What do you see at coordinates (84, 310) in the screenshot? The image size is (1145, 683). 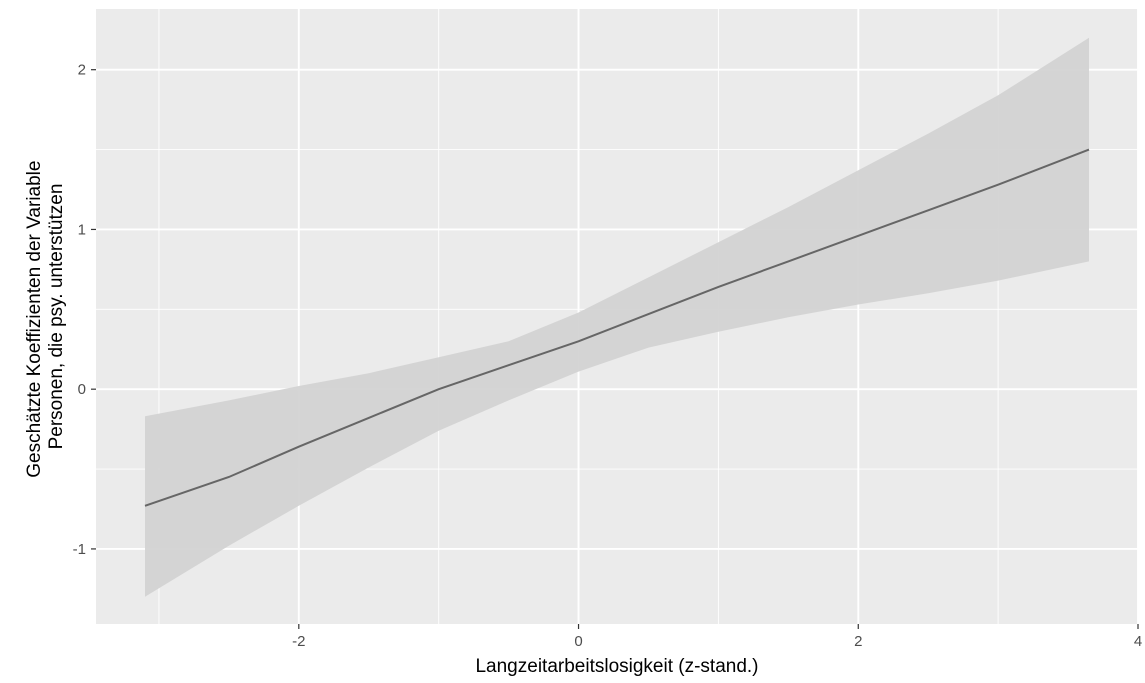 I see `y-axis: -1 0 1 2` at bounding box center [84, 310].